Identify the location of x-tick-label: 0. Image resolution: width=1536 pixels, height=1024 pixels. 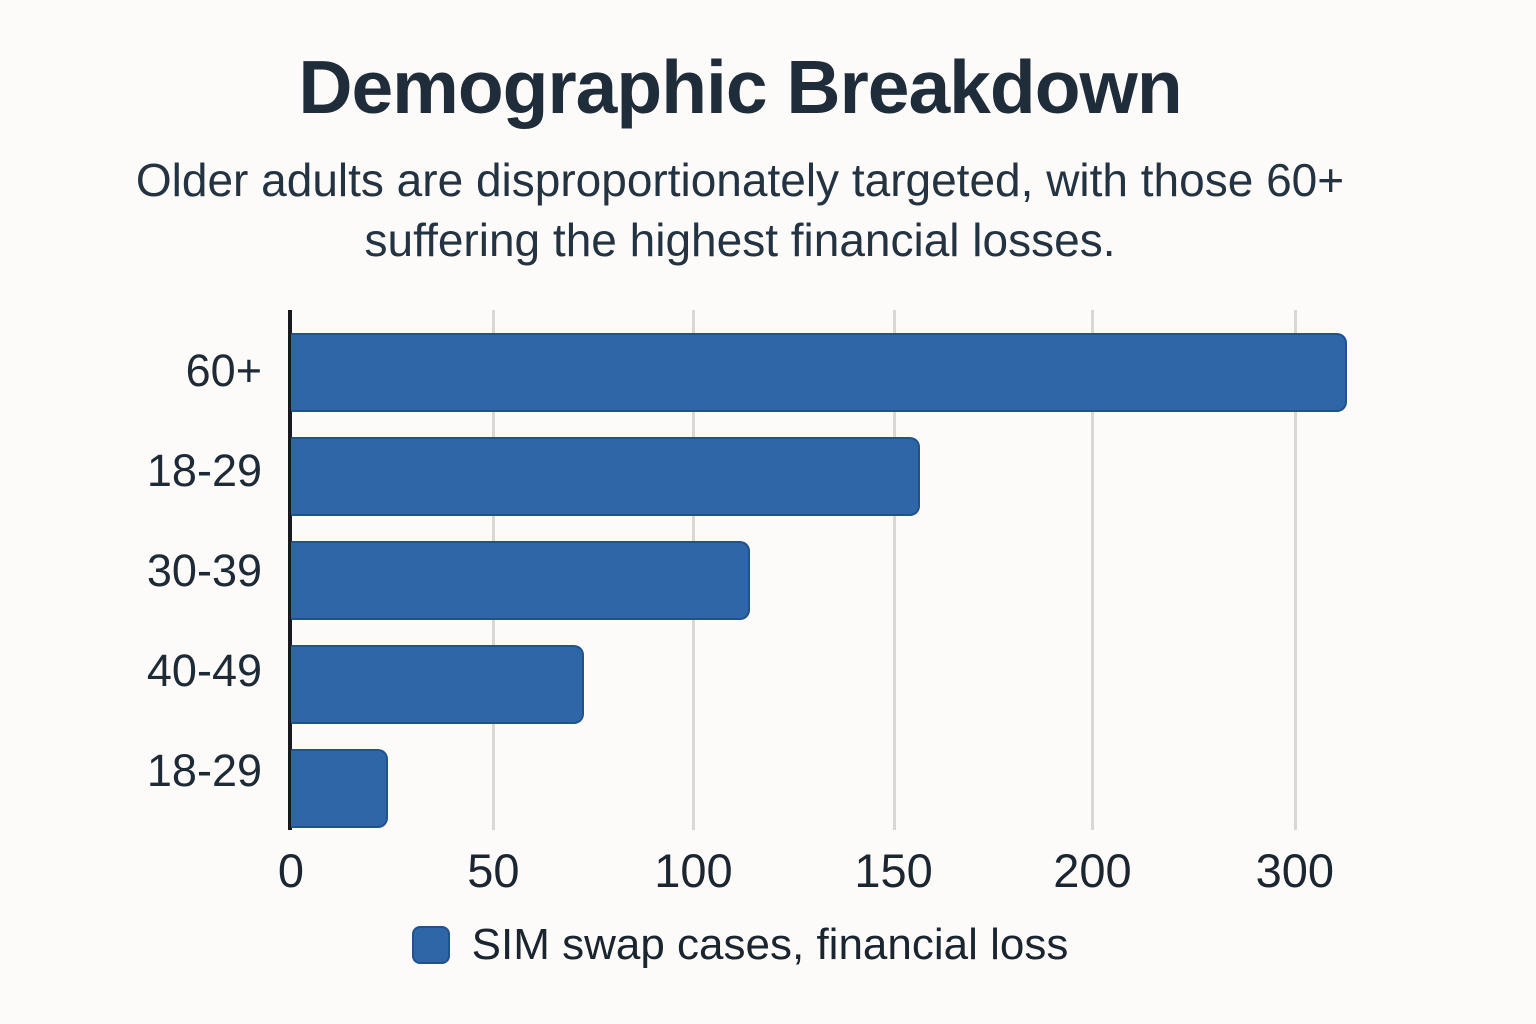
(291, 870).